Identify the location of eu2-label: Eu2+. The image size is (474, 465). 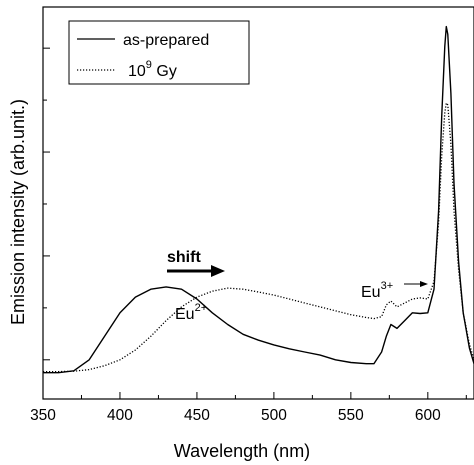
(191, 312).